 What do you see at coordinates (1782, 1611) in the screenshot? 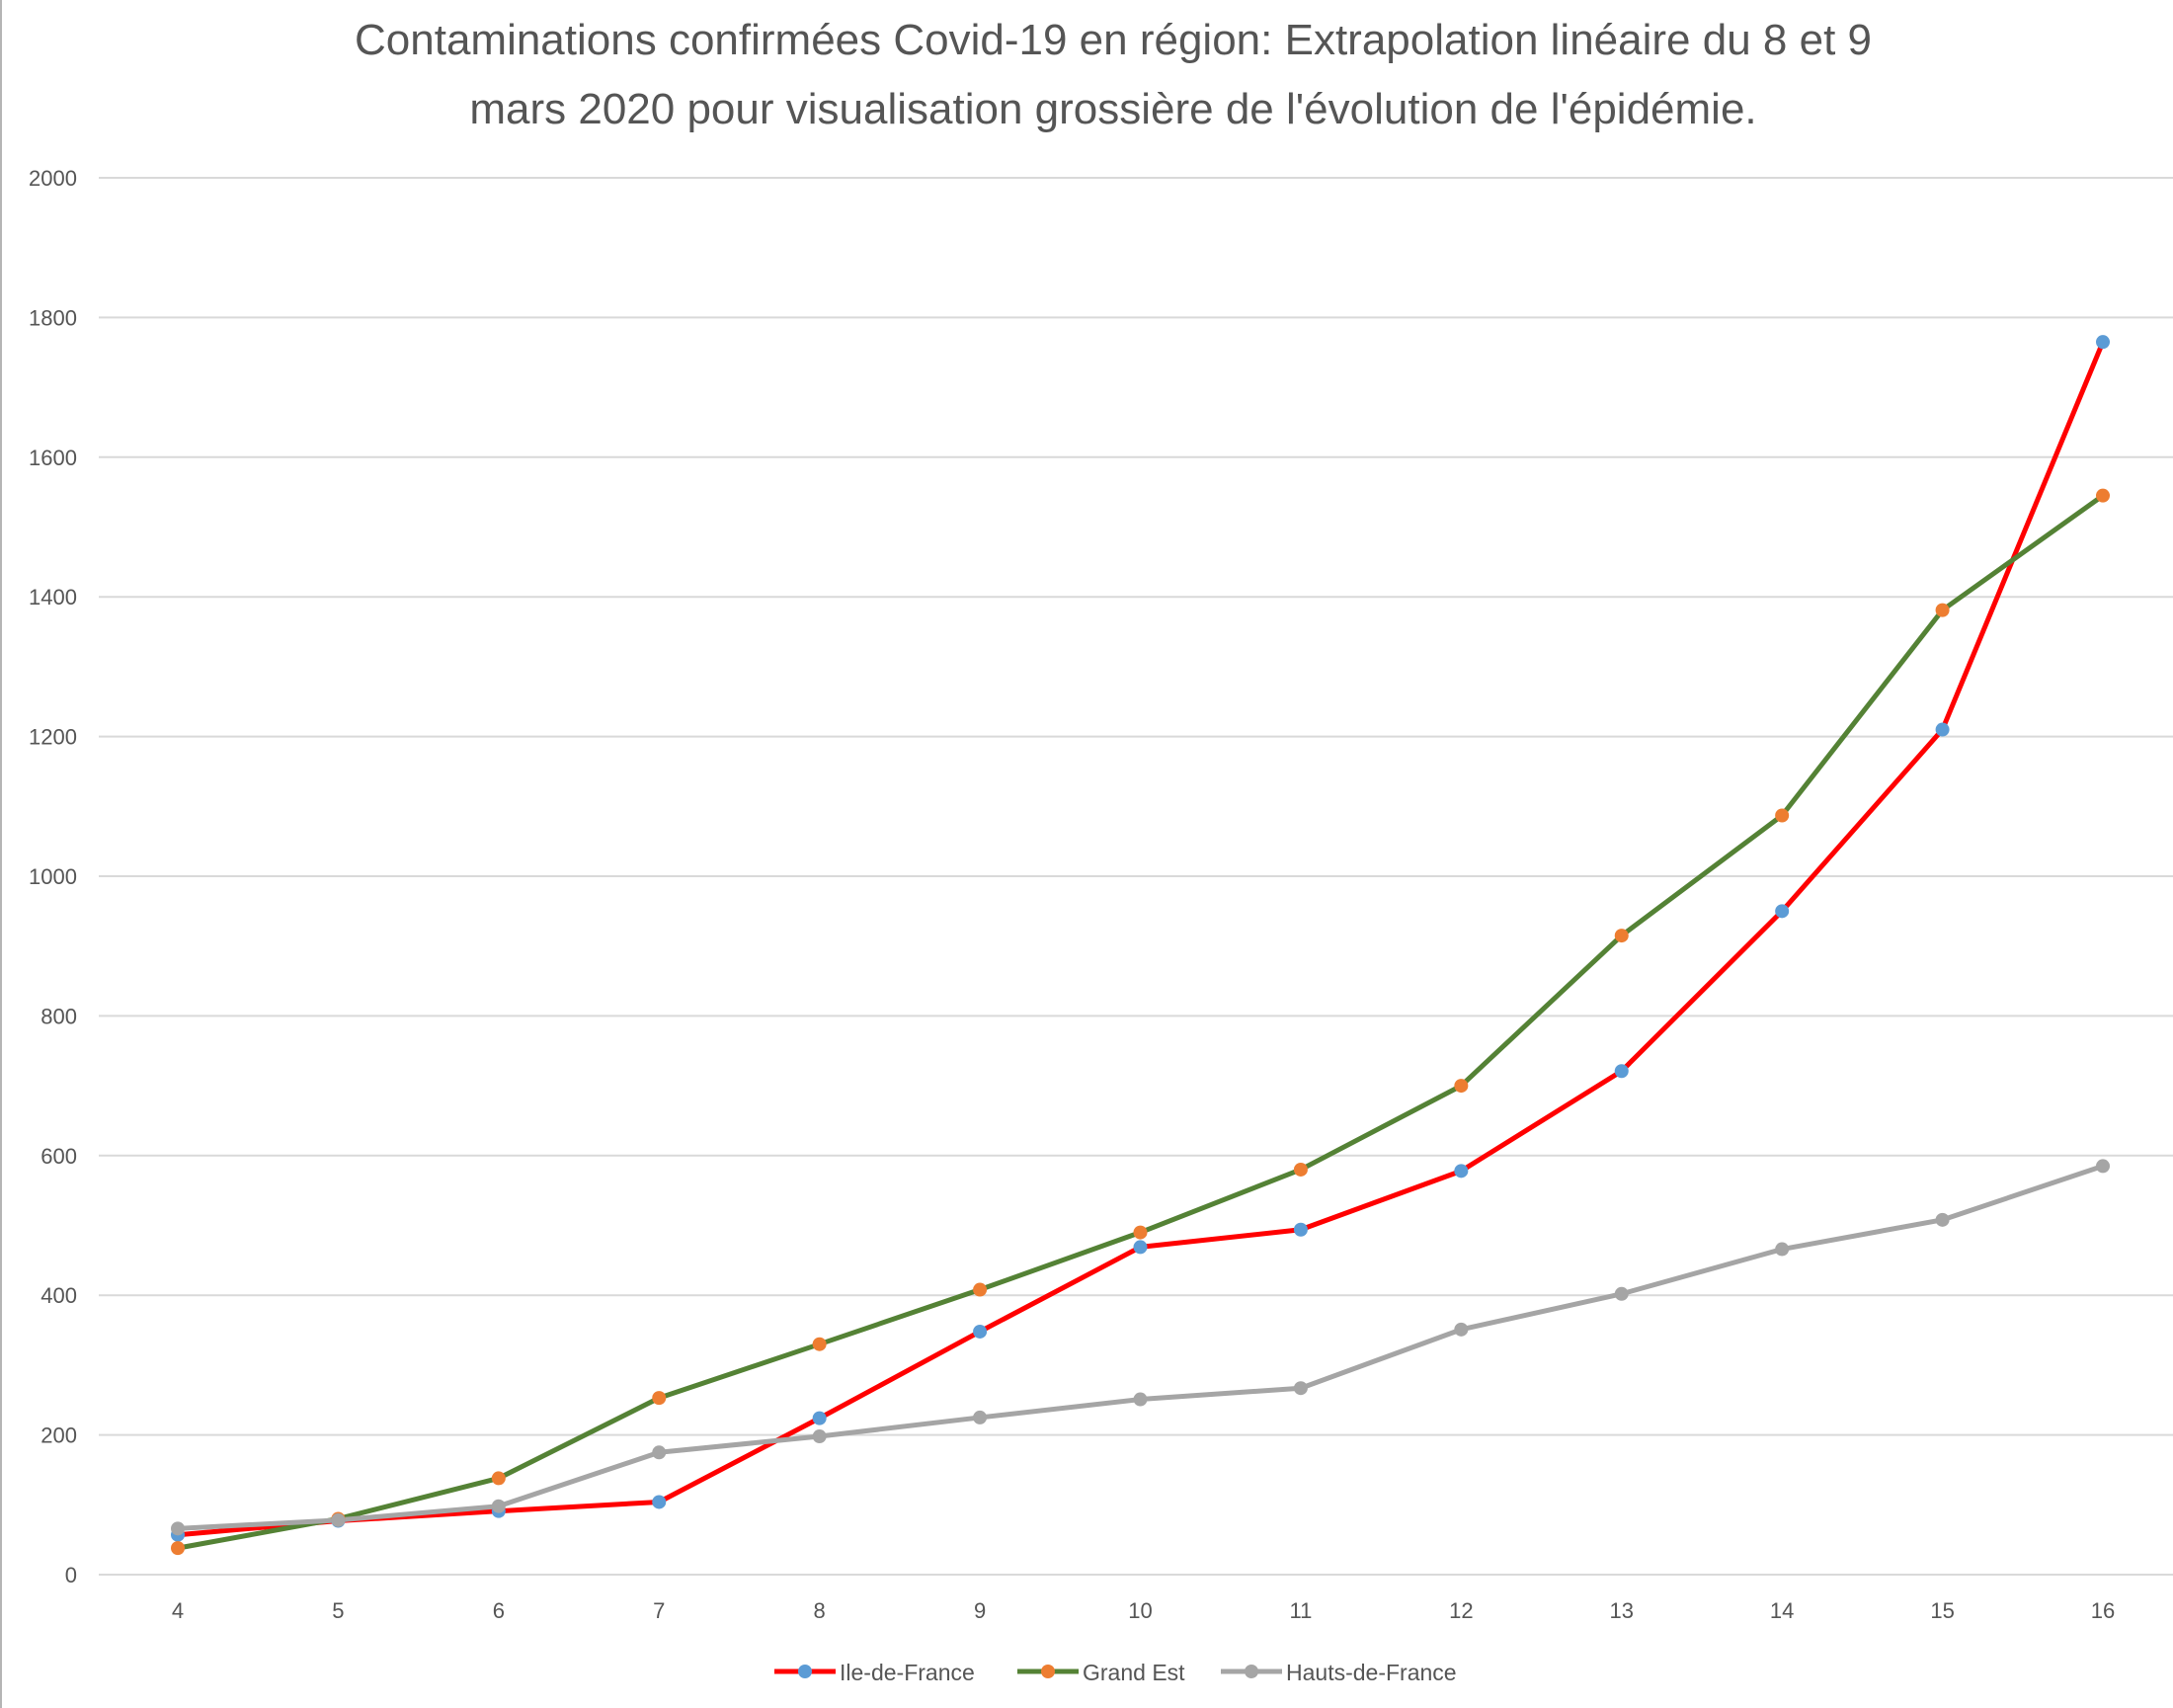
I see `x-tick-label: 14` at bounding box center [1782, 1611].